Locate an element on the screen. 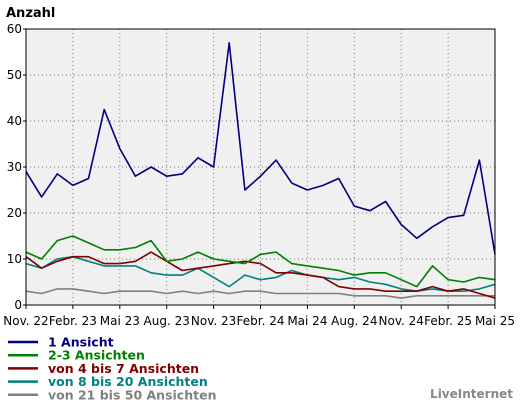  x-tick-label: Nov. 23 is located at coordinates (213, 321).